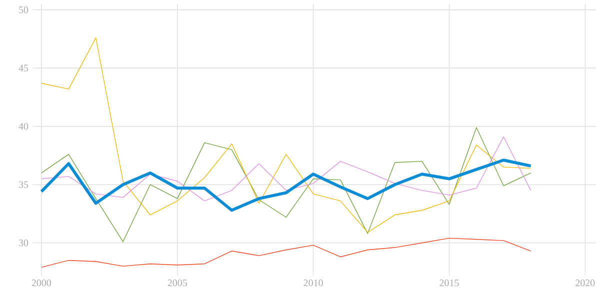 Image resolution: width=602 pixels, height=300 pixels. What do you see at coordinates (585, 283) in the screenshot?
I see `x-tick-label: 2020` at bounding box center [585, 283].